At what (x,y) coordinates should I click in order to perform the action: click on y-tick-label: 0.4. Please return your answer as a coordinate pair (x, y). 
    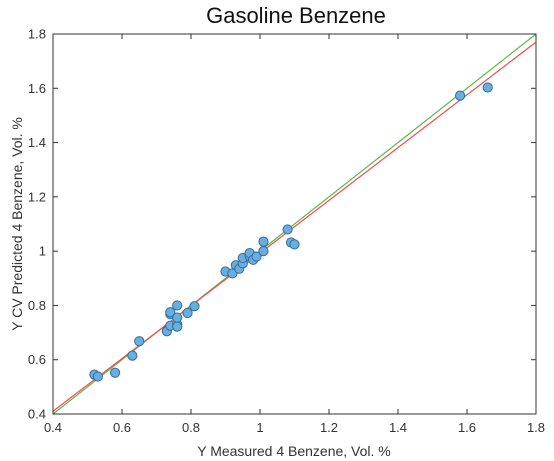
    Looking at the image, I should click on (37, 414).